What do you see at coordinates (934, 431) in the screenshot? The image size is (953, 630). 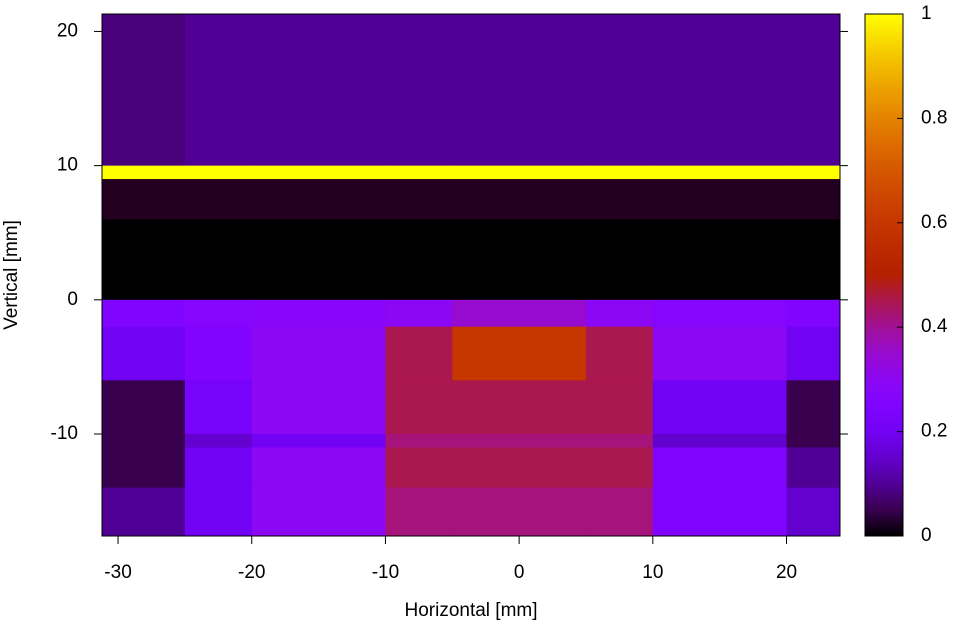 I see `colorbar-tick-label: 0.2` at bounding box center [934, 431].